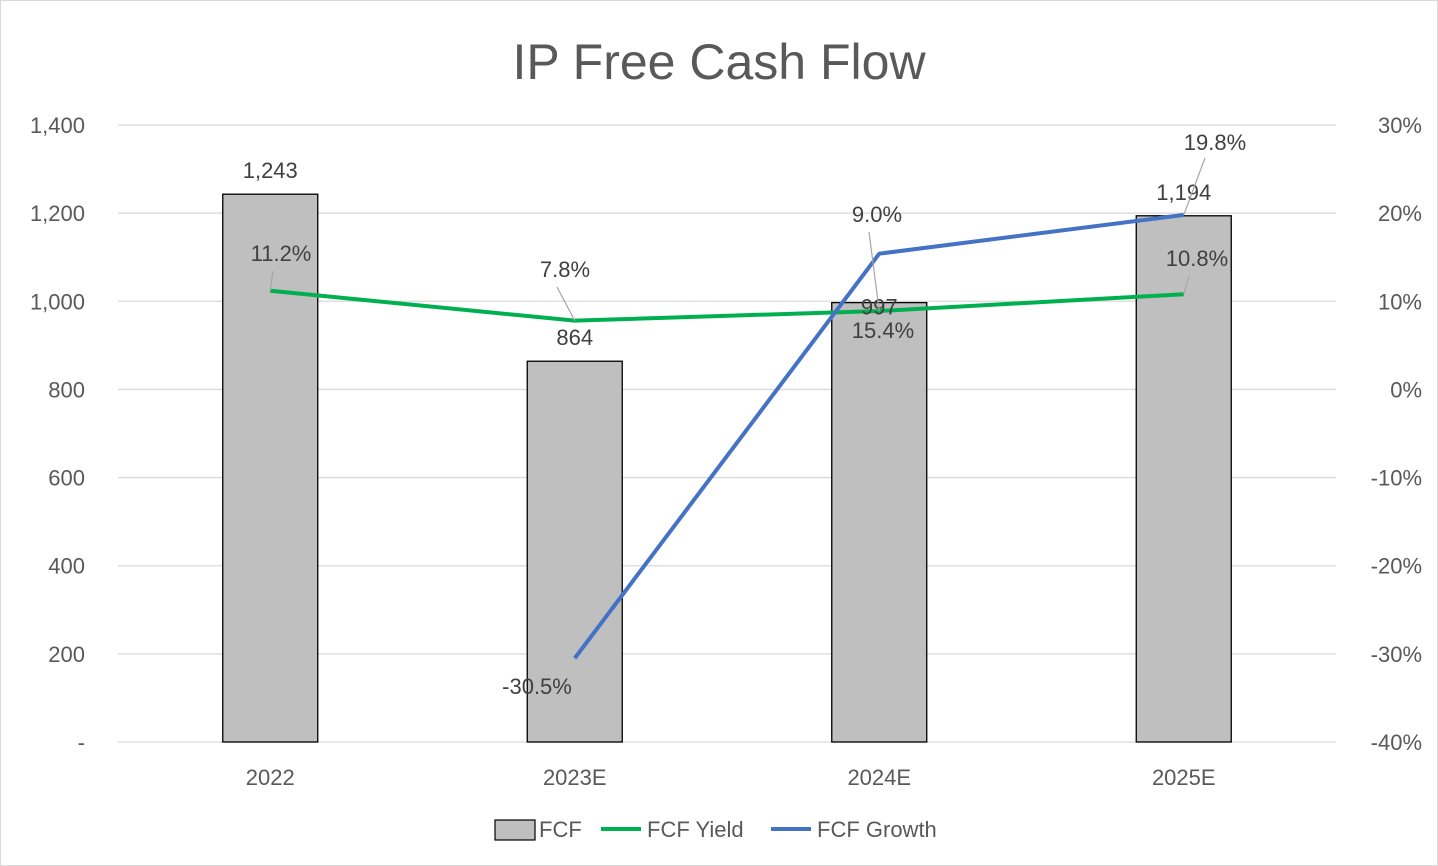  Describe the element at coordinates (877, 829) in the screenshot. I see `legend-fcf-growth-label: FCF Growth` at that location.